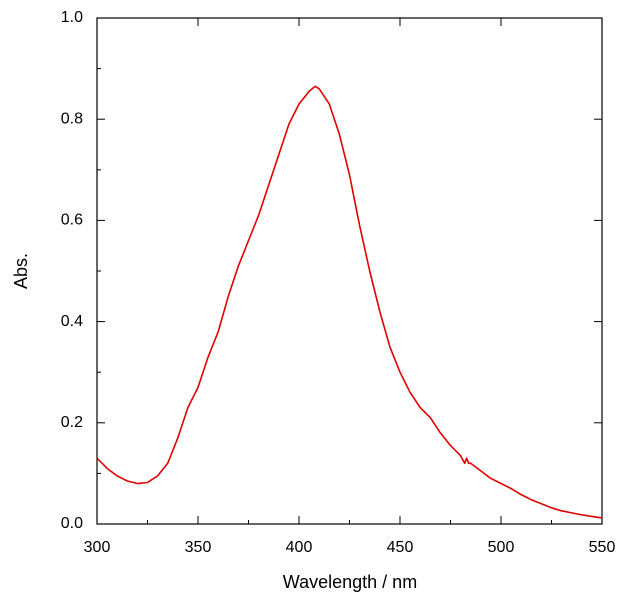 This screenshot has height=605, width=630. What do you see at coordinates (21, 271) in the screenshot?
I see `y-axis-label: Abs.` at bounding box center [21, 271].